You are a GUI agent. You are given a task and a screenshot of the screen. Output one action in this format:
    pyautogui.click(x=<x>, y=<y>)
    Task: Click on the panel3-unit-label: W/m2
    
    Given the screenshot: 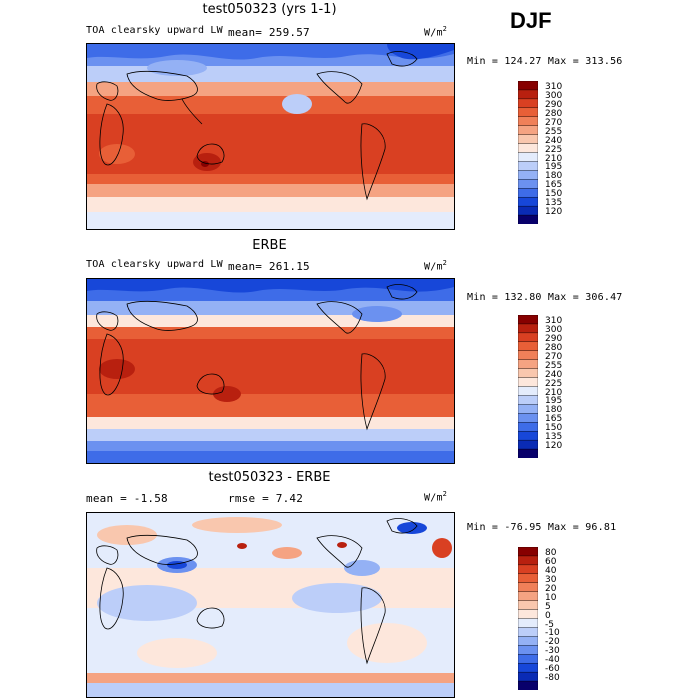 What is the action you would take?
    pyautogui.click(x=436, y=497)
    